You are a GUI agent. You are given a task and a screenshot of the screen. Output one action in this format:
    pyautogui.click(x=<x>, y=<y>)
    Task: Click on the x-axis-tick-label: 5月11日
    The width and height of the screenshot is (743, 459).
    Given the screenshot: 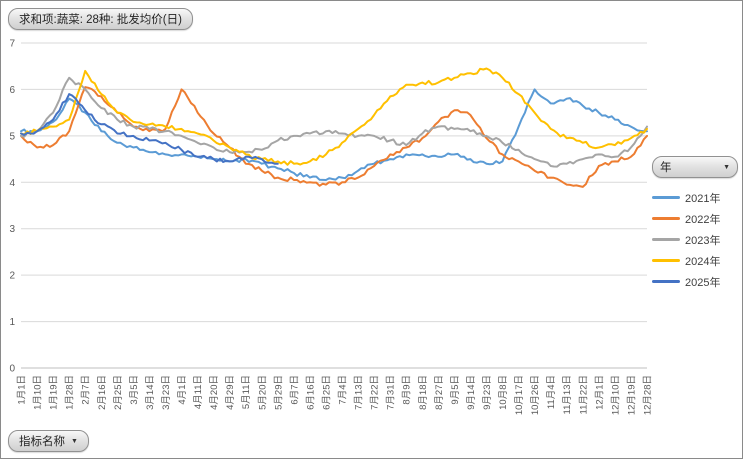 What is the action you would take?
    pyautogui.click(x=246, y=392)
    